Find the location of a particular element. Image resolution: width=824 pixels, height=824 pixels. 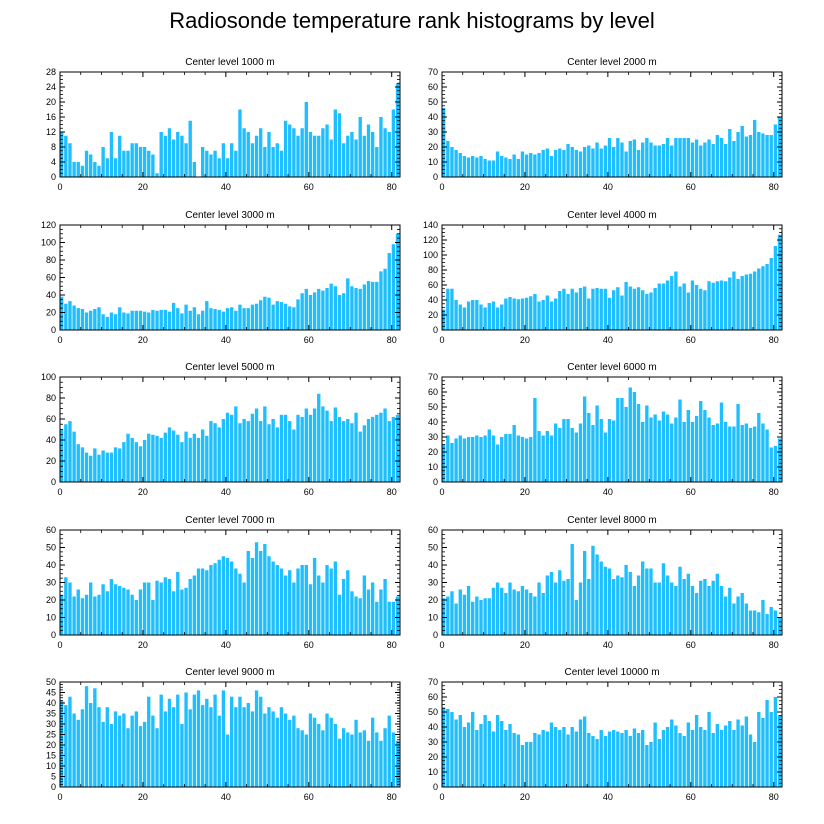

y-tick-label: 10 is located at coordinates (51, 766).